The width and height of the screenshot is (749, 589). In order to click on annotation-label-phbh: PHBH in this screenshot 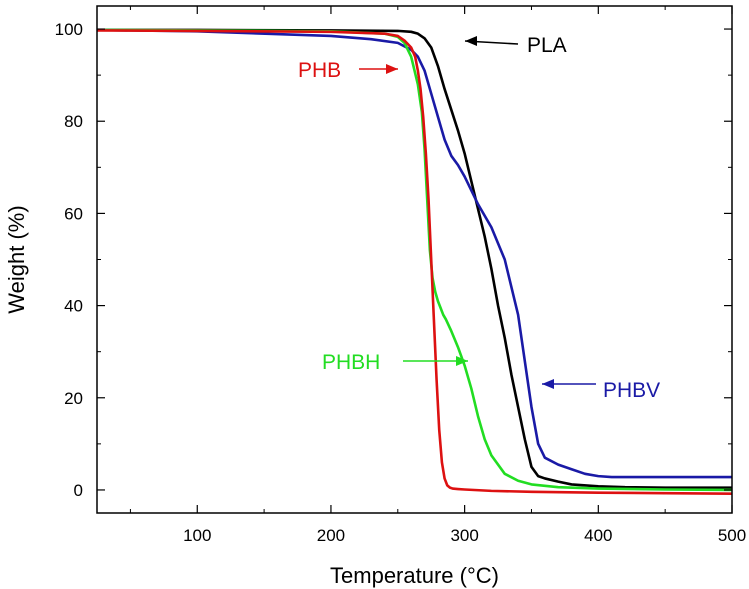, I will do `click(351, 362)`.